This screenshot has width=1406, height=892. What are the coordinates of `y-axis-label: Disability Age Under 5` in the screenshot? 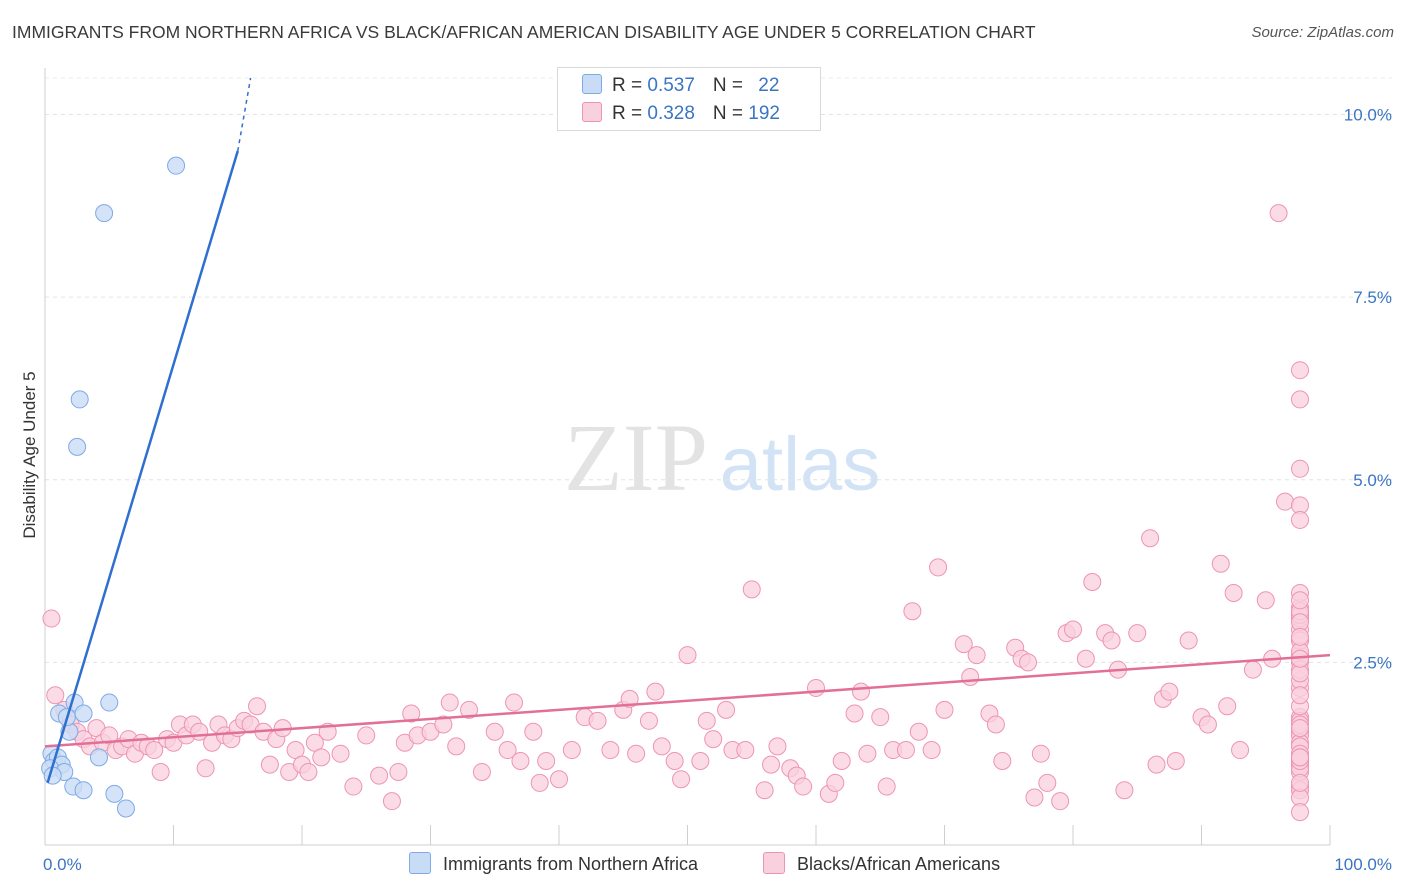 It's located at (29, 455).